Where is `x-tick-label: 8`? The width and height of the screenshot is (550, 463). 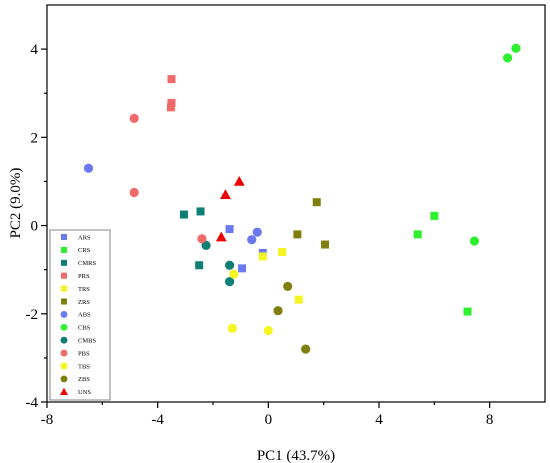 x-tick-label: 8 is located at coordinates (490, 420).